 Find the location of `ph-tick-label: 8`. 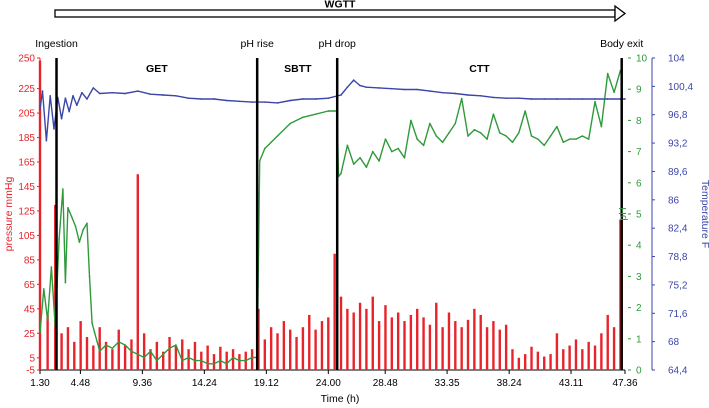

ph-tick-label: 8 is located at coordinates (639, 121).